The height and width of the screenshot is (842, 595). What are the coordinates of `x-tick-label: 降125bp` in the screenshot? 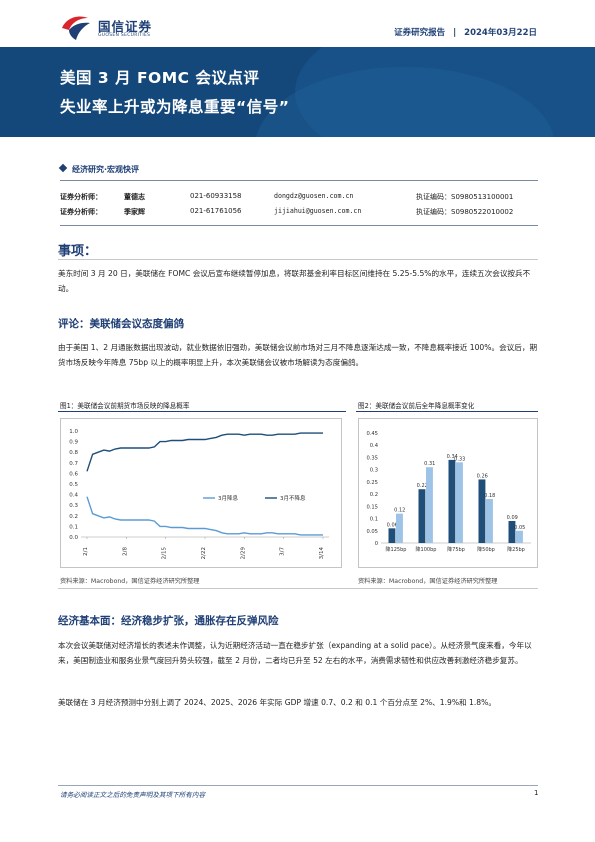 It's located at (396, 549).